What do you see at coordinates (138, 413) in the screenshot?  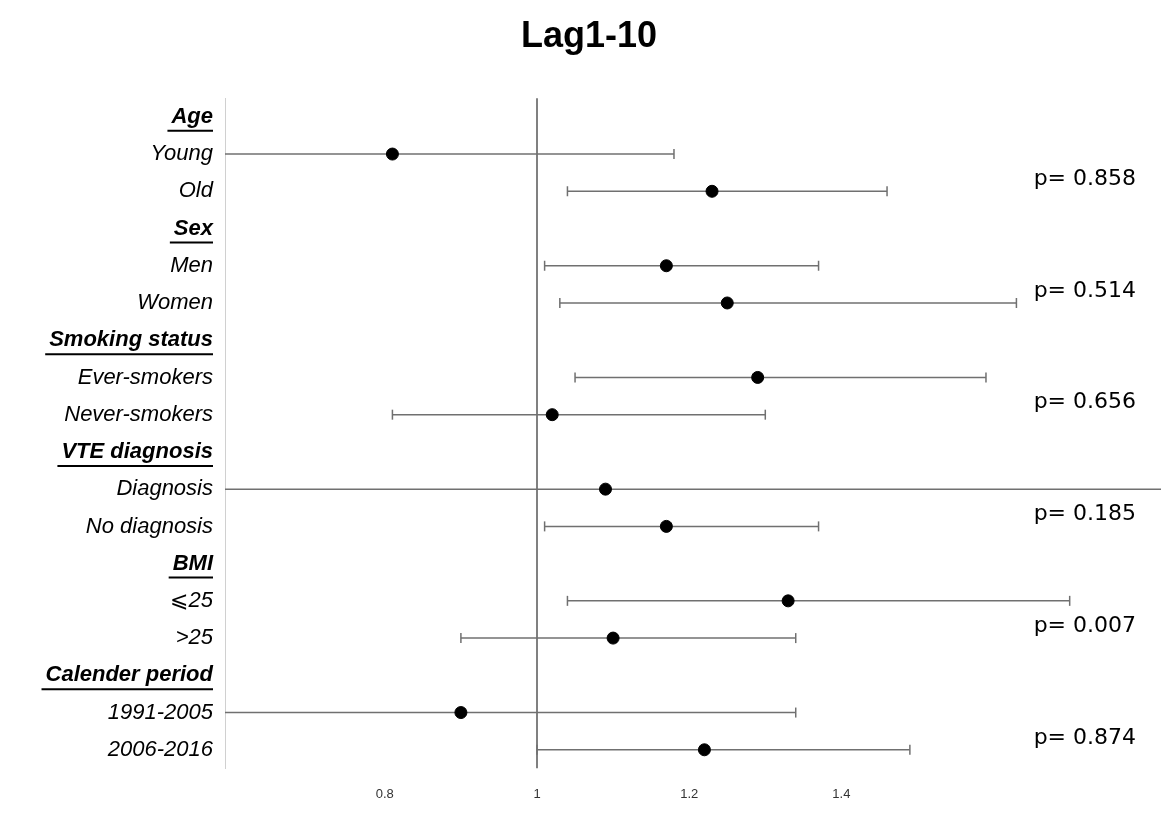 I see `y-tick-label: Never-smokers` at bounding box center [138, 413].